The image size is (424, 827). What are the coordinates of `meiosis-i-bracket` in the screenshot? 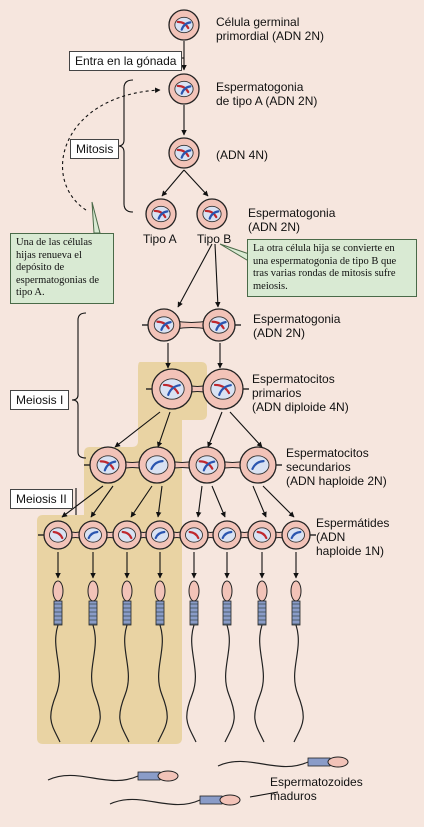 It's located at (79, 385).